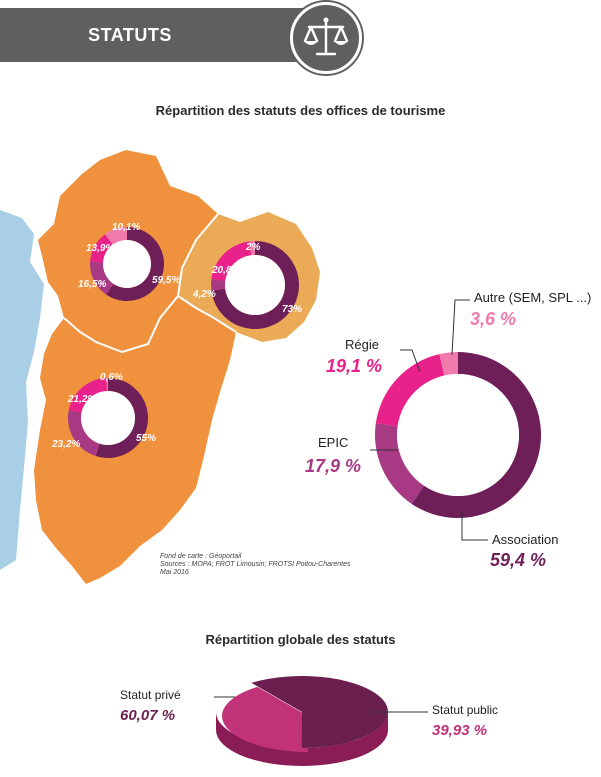  I want to click on pie3d-label: 60,07 %, so click(147, 715).